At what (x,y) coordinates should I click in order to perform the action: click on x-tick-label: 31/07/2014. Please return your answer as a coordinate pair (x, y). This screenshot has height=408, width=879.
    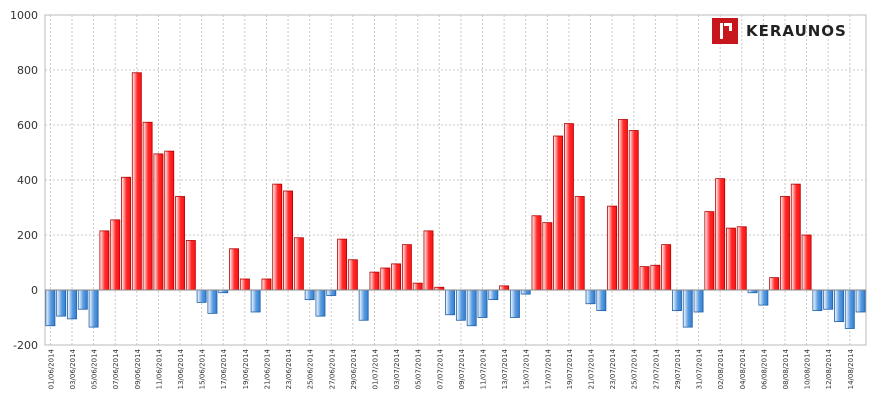
    Looking at the image, I should click on (700, 368).